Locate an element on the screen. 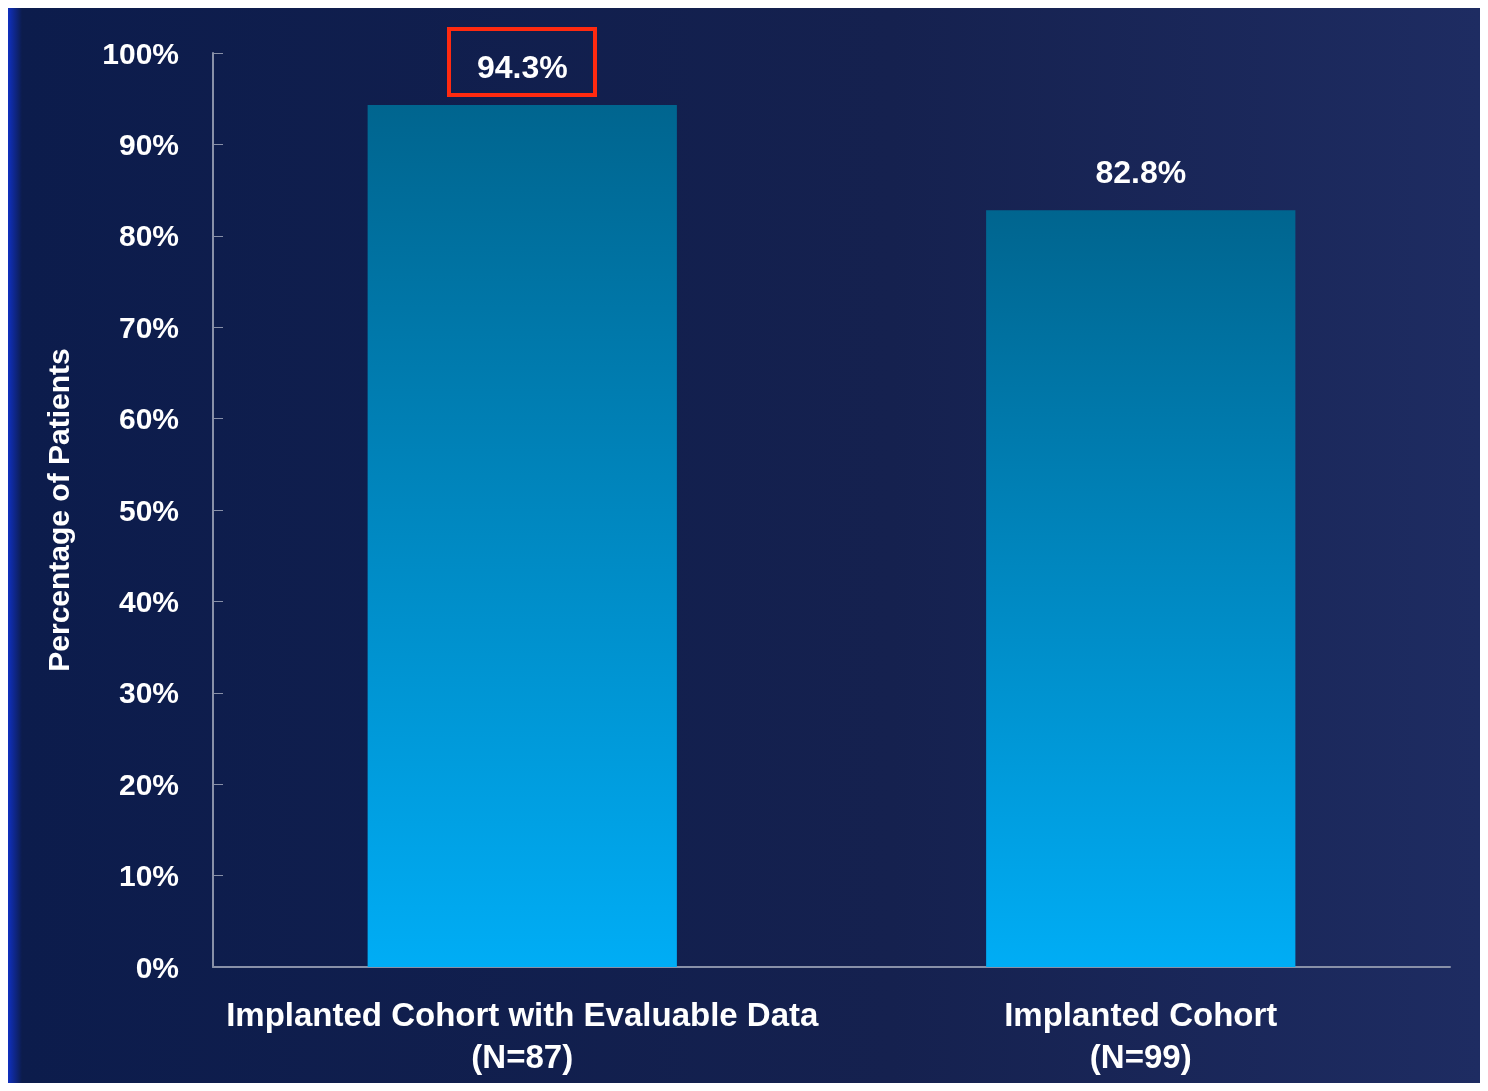 The width and height of the screenshot is (1488, 1091). y-tick-label: 100% is located at coordinates (140, 53).